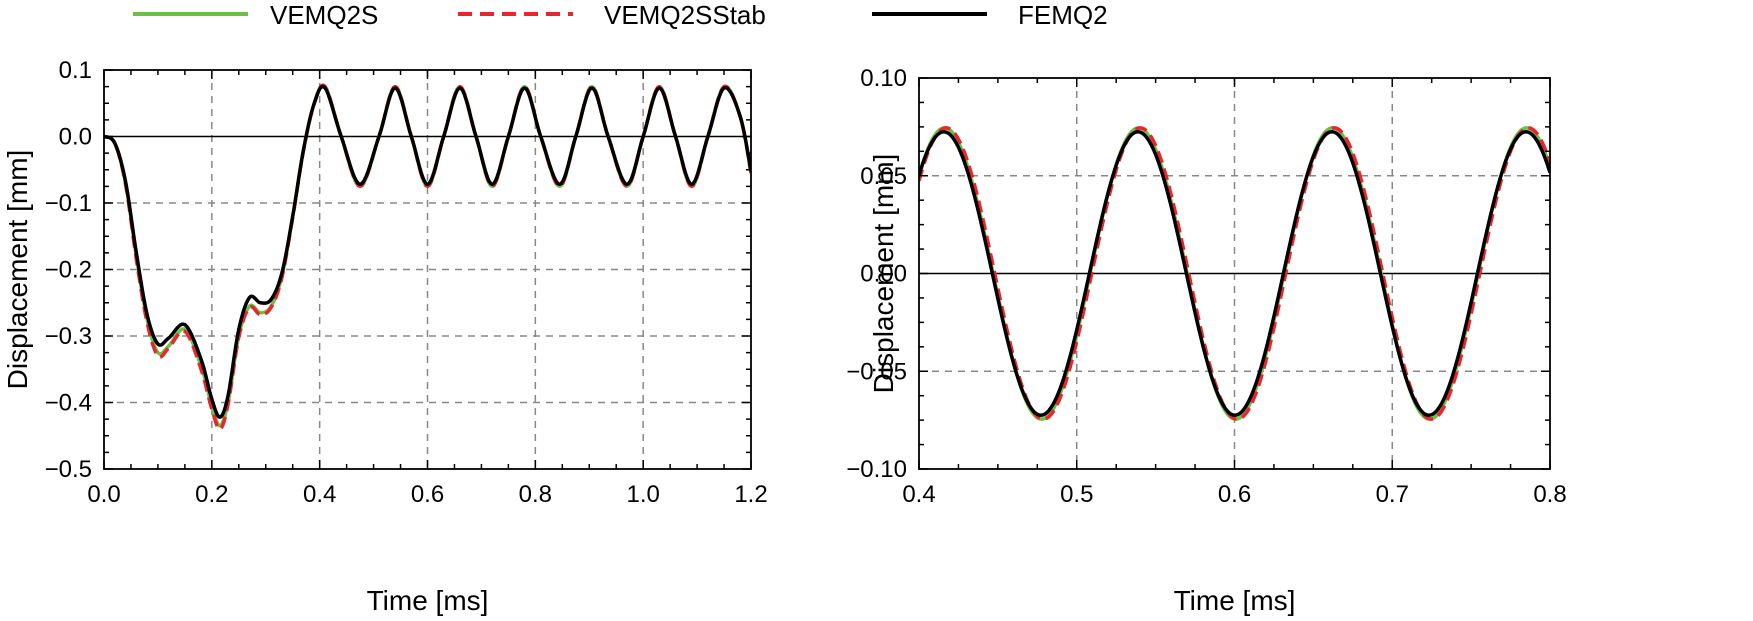 The image size is (1753, 621). I want to click on legend-entry-vemq2sstab: VEMQ2SStab, so click(612, 15).